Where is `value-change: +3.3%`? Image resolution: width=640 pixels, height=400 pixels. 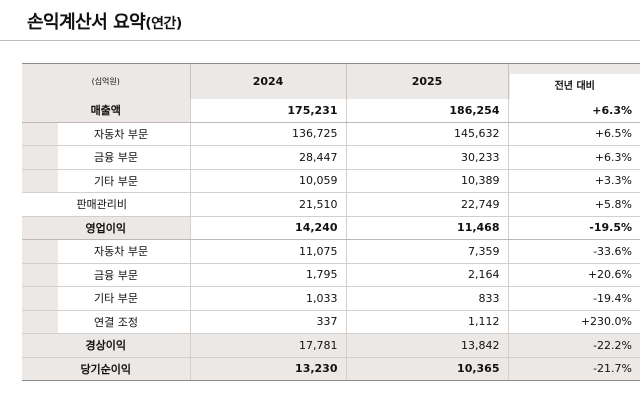 value-change: +3.3% is located at coordinates (573, 181).